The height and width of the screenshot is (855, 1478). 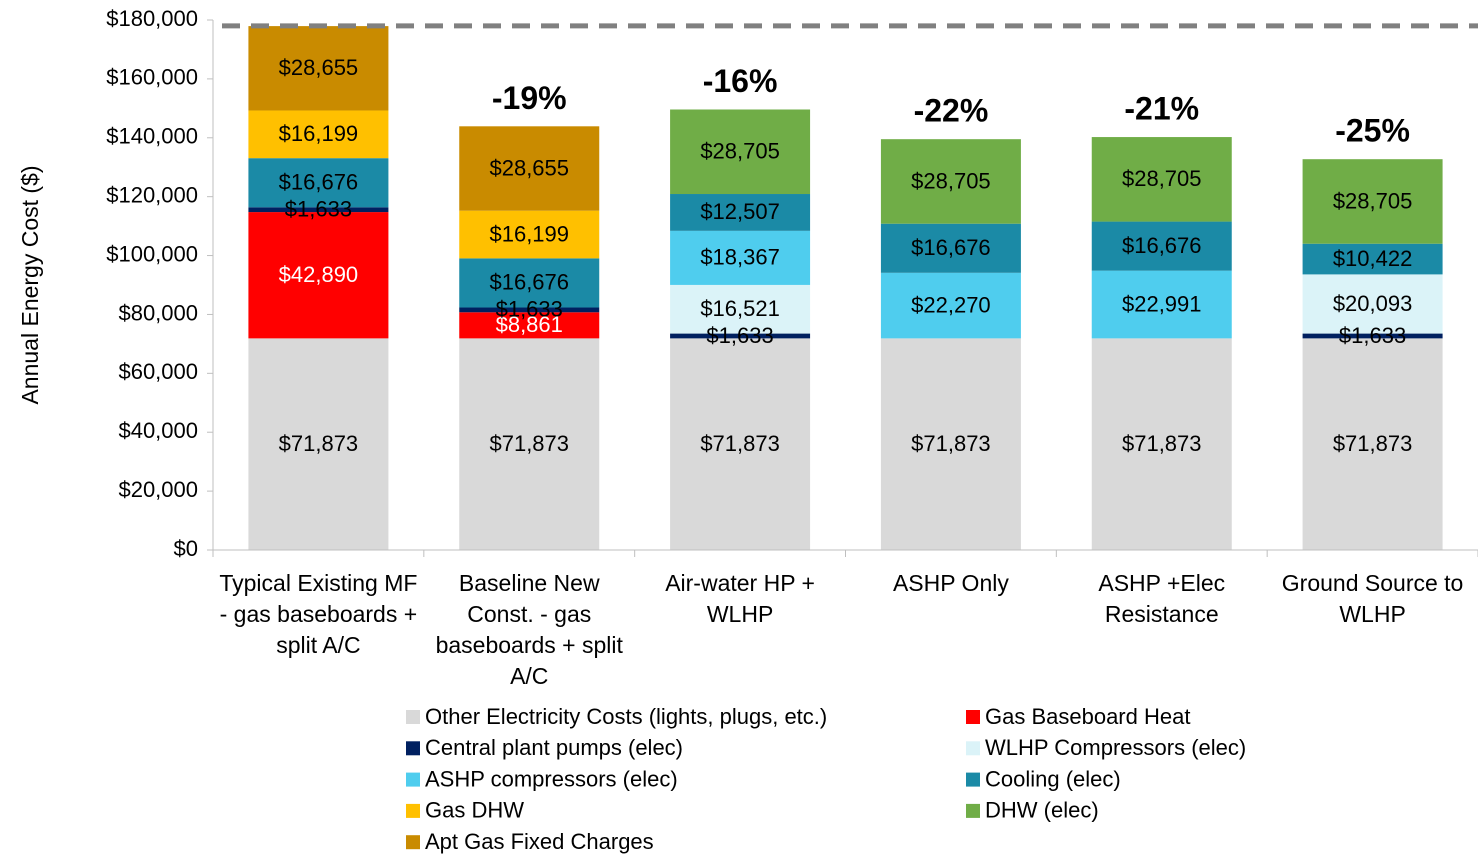 What do you see at coordinates (152, 194) in the screenshot?
I see `y-tick-label: $120,000` at bounding box center [152, 194].